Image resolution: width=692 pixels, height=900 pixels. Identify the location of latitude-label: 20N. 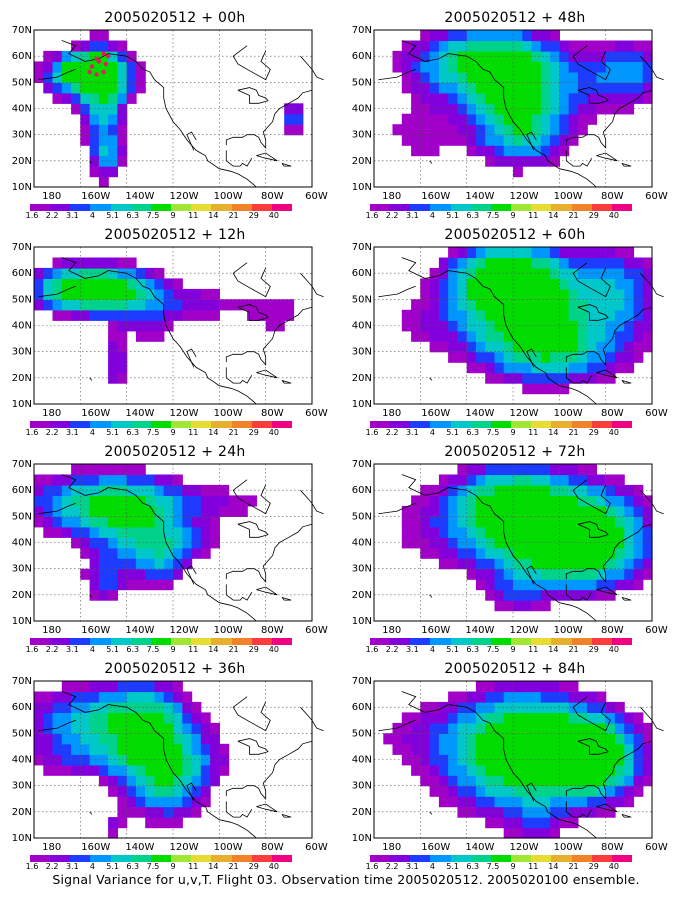
(362, 161).